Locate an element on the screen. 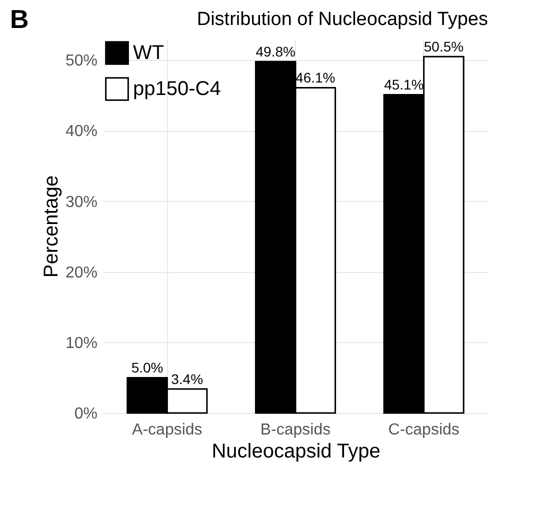 This screenshot has width=553, height=515. y-tick-label: 10% is located at coordinates (81, 343).